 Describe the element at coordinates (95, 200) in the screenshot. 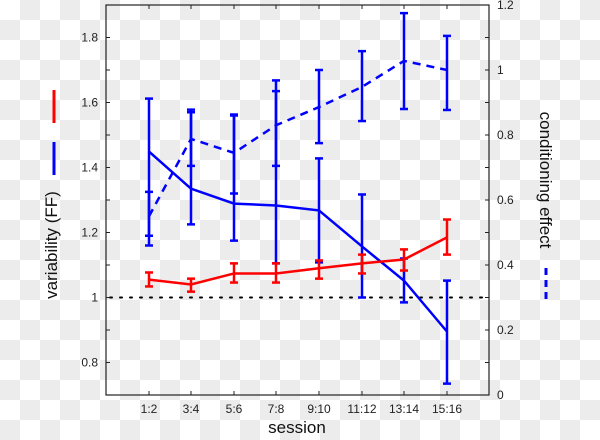

I see `y-axis-left: 0.8 1 1.2 1.4 1.6 1.8` at that location.